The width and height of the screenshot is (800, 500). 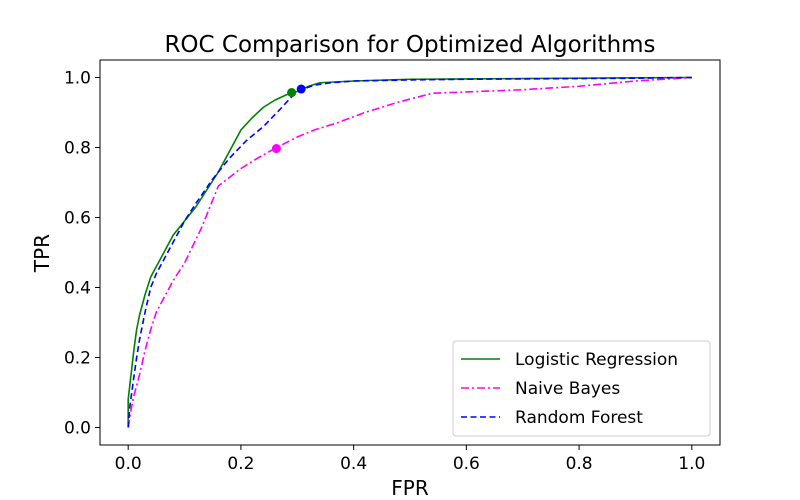 I want to click on x-axis-label: FPR, so click(x=410, y=488).